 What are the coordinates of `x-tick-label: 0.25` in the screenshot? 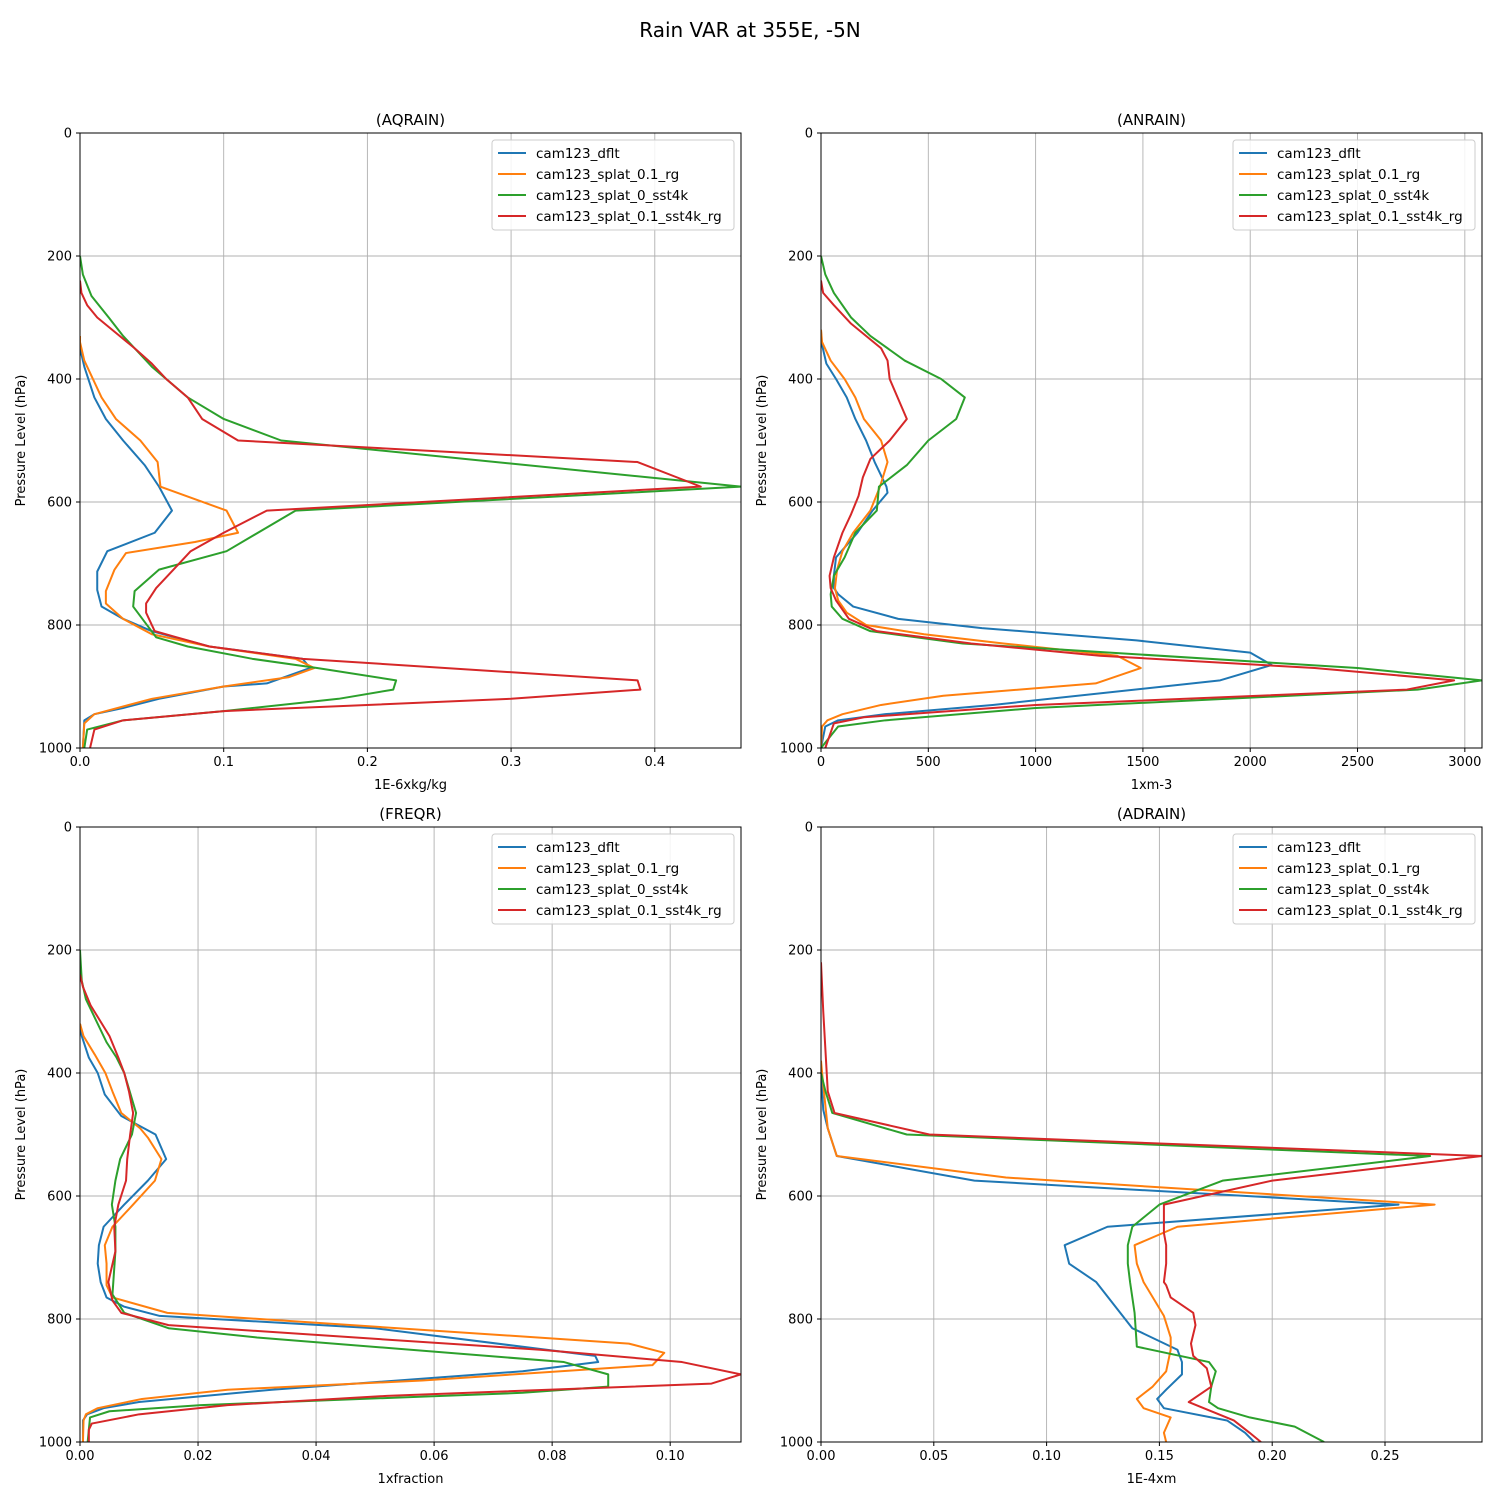 It's located at (1385, 1456).